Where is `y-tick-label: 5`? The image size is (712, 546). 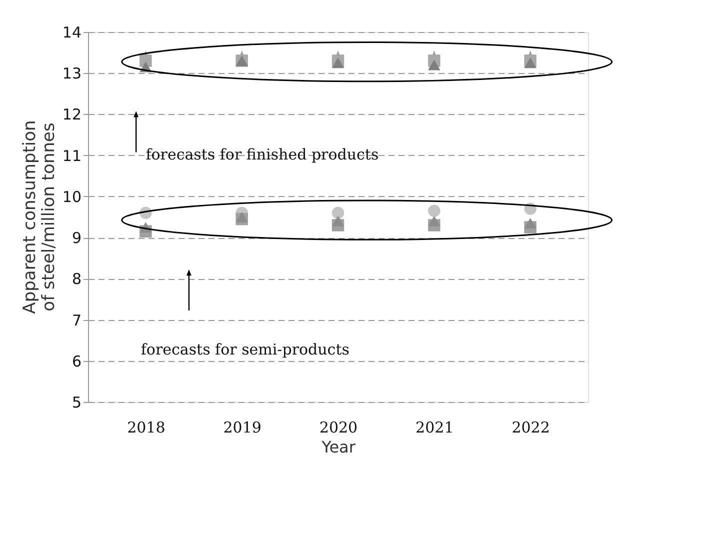
y-tick-label: 5 is located at coordinates (77, 403).